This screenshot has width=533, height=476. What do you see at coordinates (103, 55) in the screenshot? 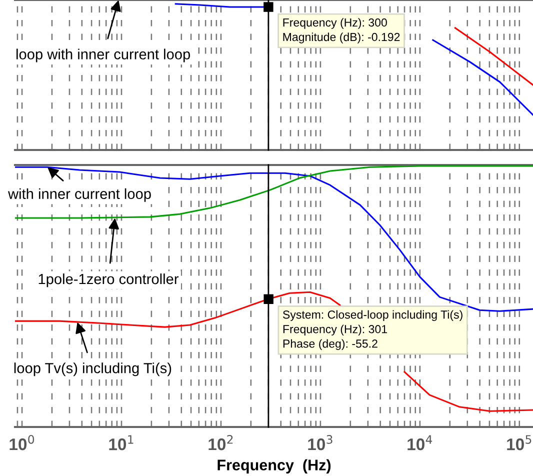
I see `annotation: loop with inner current loop` at bounding box center [103, 55].